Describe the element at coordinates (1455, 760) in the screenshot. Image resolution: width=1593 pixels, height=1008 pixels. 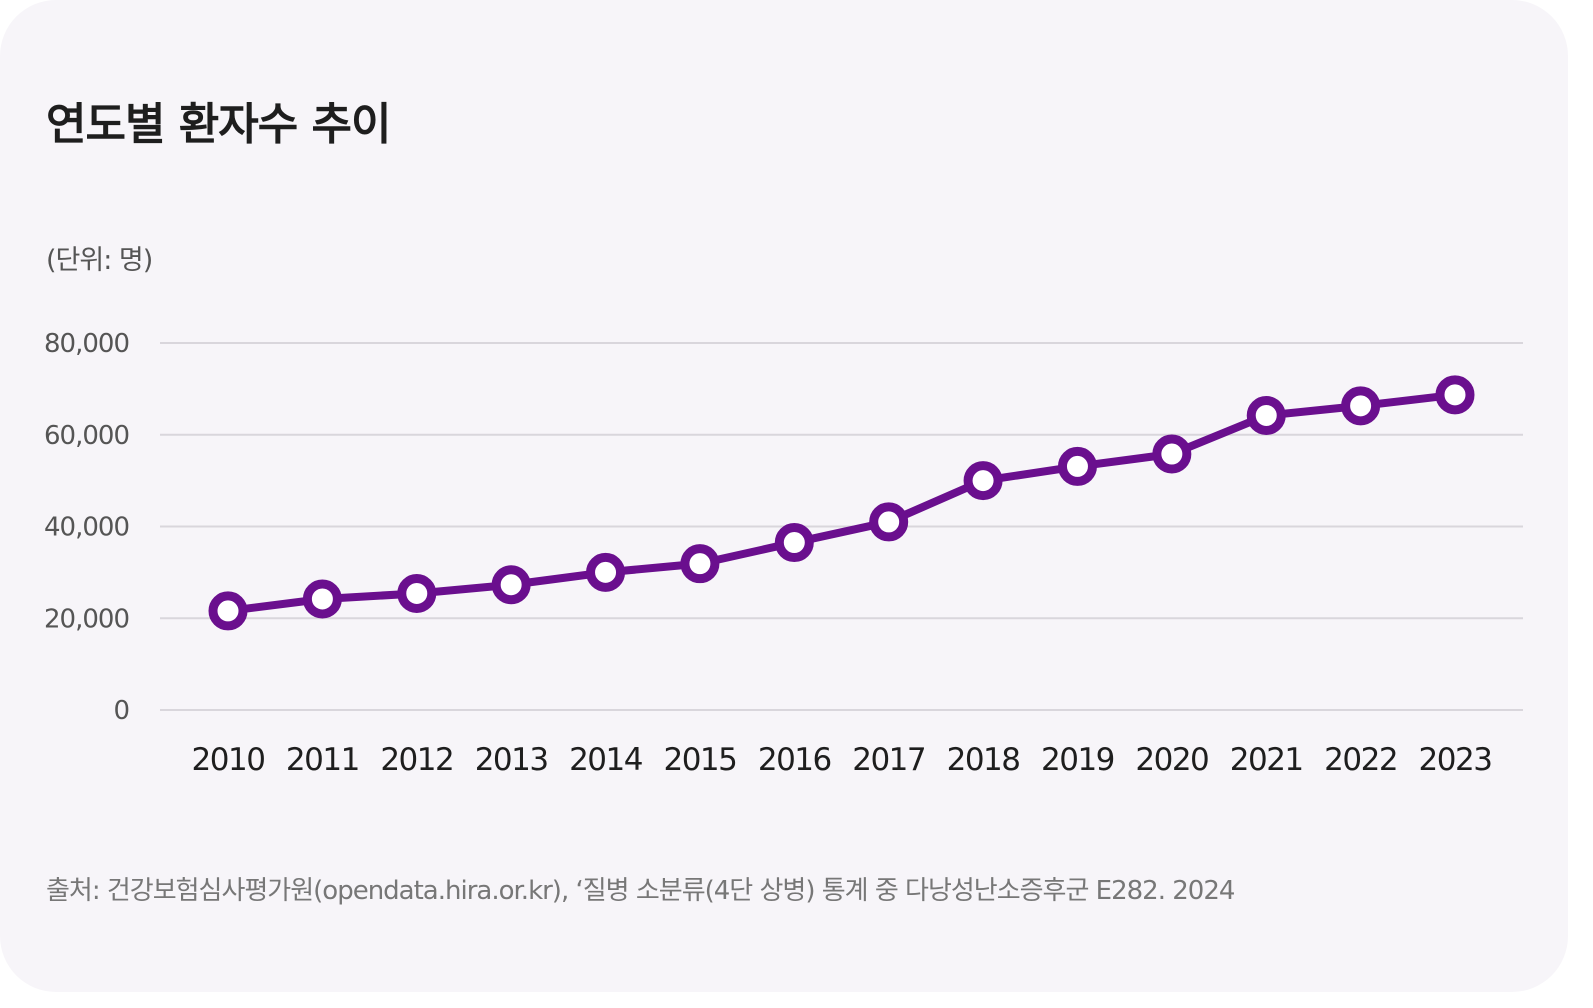
I see `x-tick-label: 2023` at that location.